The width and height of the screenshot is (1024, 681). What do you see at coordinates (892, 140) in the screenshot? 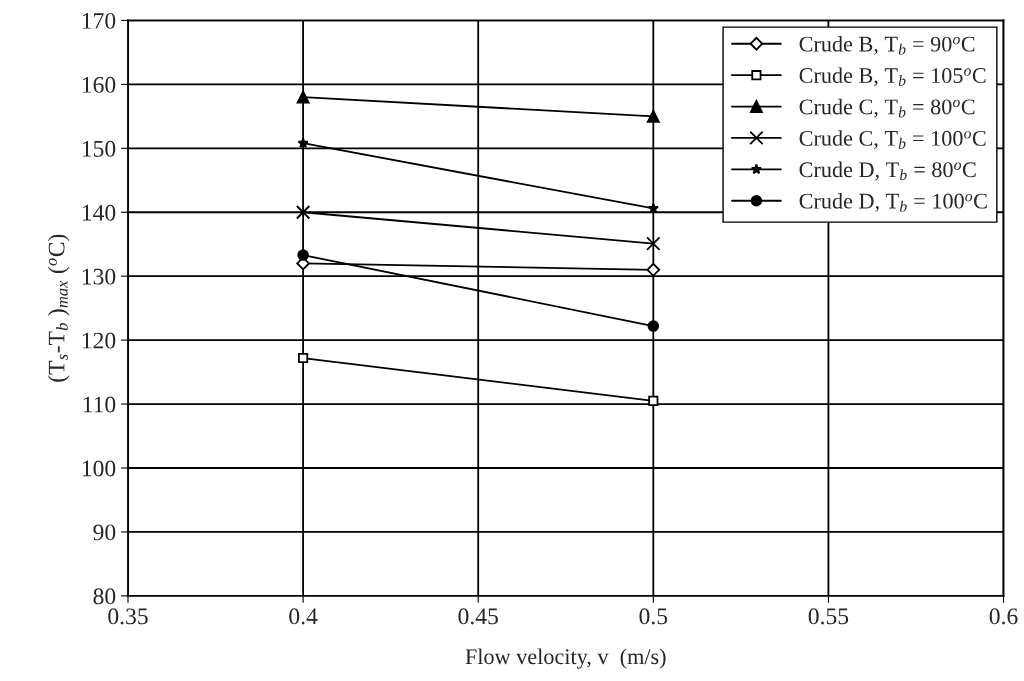
I see `legend-label: Crude C, T$_{b}$ = 100$^{o}$C` at bounding box center [892, 140].